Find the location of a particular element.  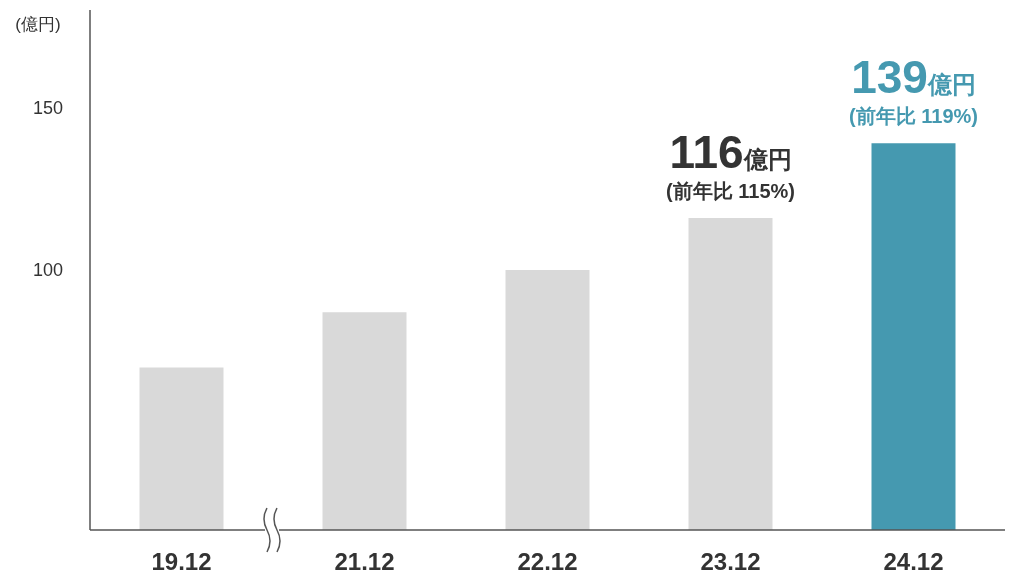

y-tick-label: 150 is located at coordinates (48, 107).